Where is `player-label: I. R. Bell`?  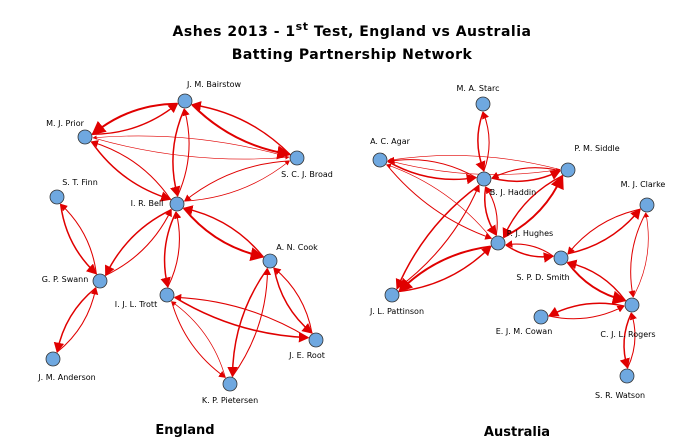 player-label: I. R. Bell is located at coordinates (147, 203).